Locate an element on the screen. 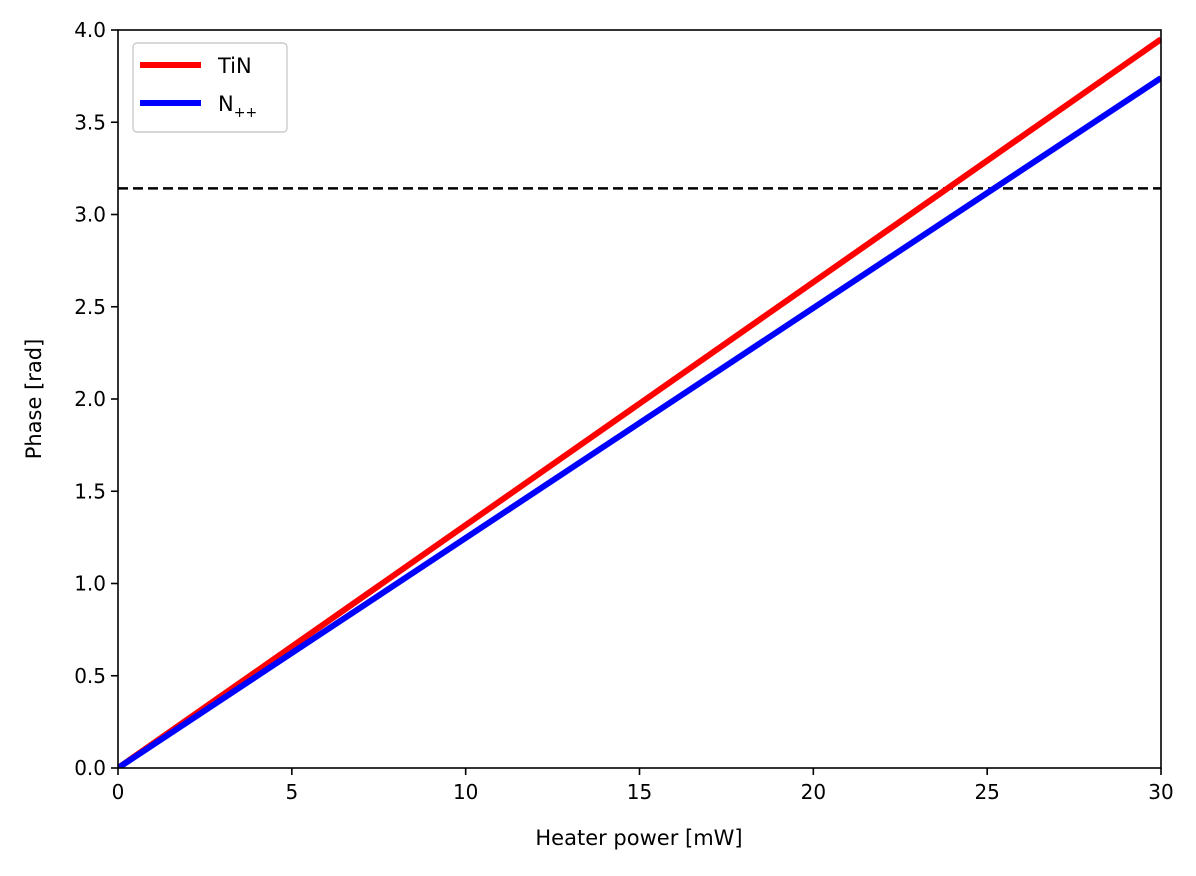 The image size is (1196, 876). x-axis-ticks: 0 5 10 15 20 25 30 is located at coordinates (643, 786).